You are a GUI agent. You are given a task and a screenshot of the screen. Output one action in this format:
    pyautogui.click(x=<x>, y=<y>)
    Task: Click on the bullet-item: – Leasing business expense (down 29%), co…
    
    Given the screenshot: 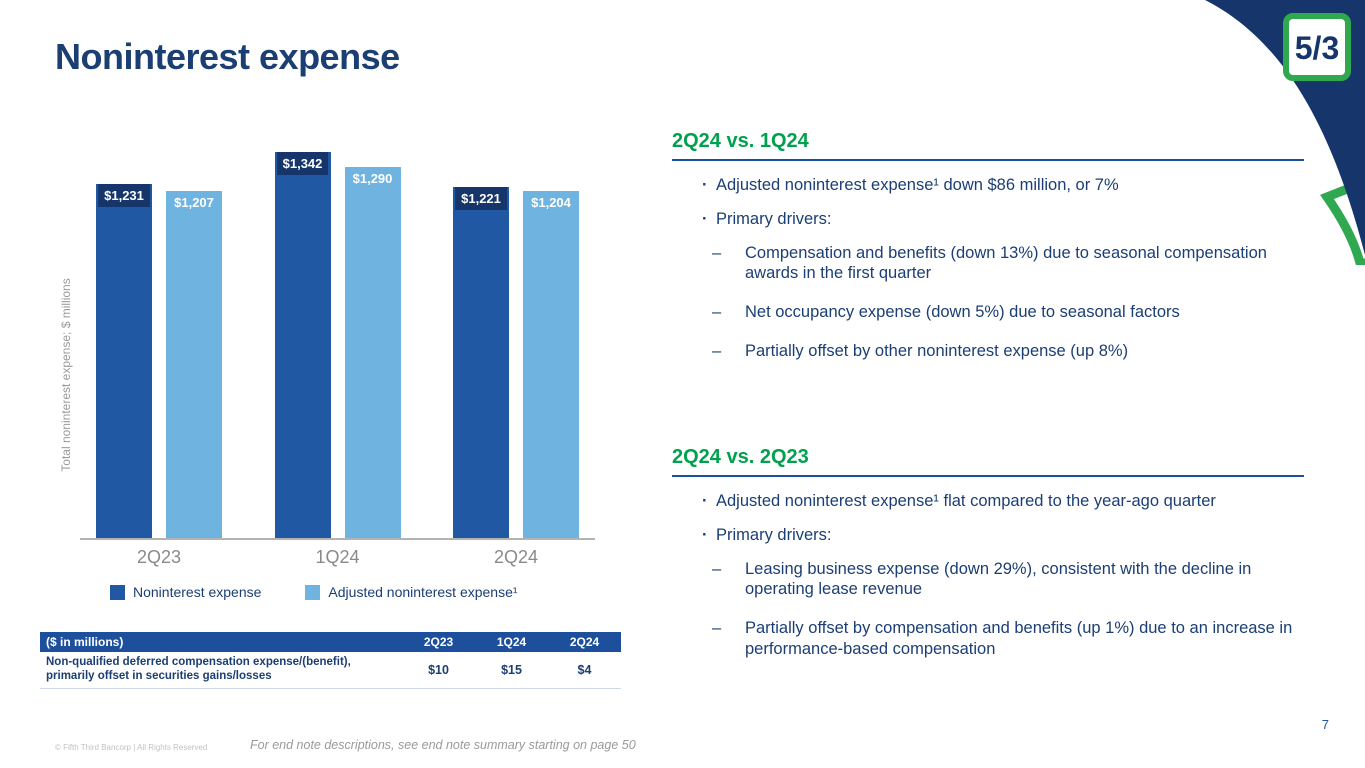 What is the action you would take?
    pyautogui.click(x=988, y=580)
    